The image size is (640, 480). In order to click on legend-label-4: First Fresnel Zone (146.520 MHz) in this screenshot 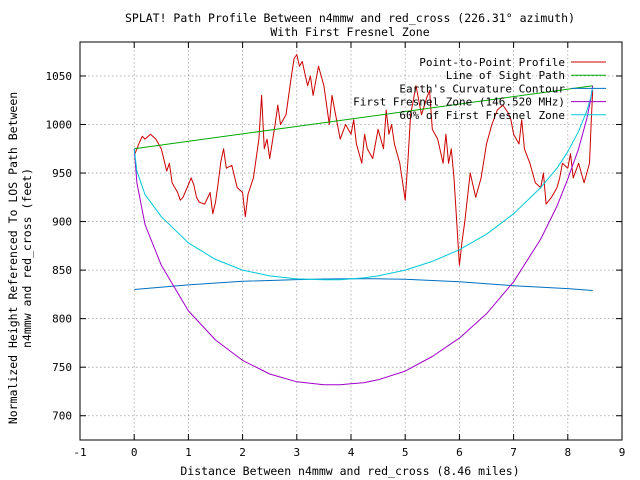, I will do `click(459, 102)`.